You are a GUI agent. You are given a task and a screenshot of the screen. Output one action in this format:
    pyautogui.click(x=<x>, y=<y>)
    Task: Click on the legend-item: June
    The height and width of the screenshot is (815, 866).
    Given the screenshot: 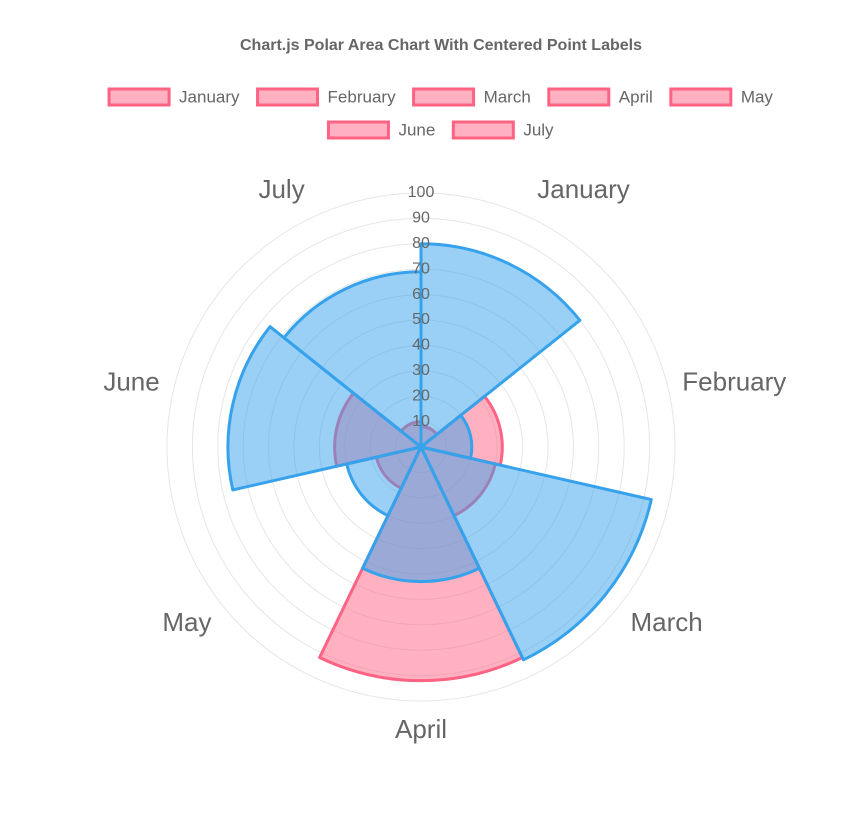 What is the action you would take?
    pyautogui.click(x=380, y=130)
    